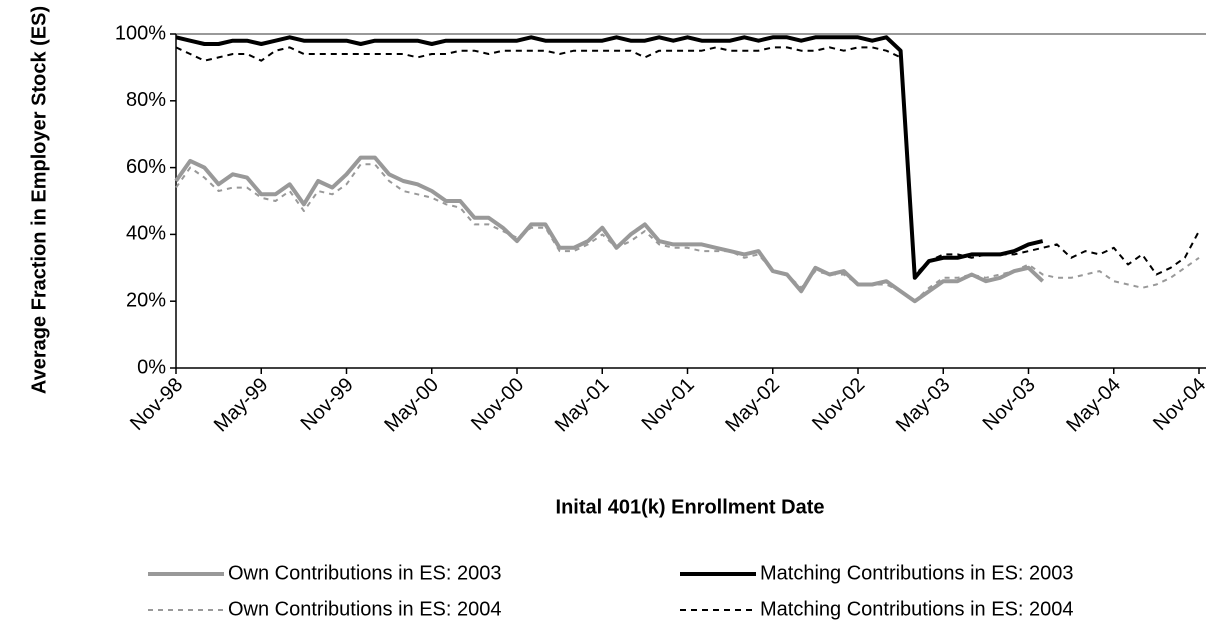 Image resolution: width=1206 pixels, height=632 pixels. I want to click on x-tick-label: Nov-01, so click(668, 404).